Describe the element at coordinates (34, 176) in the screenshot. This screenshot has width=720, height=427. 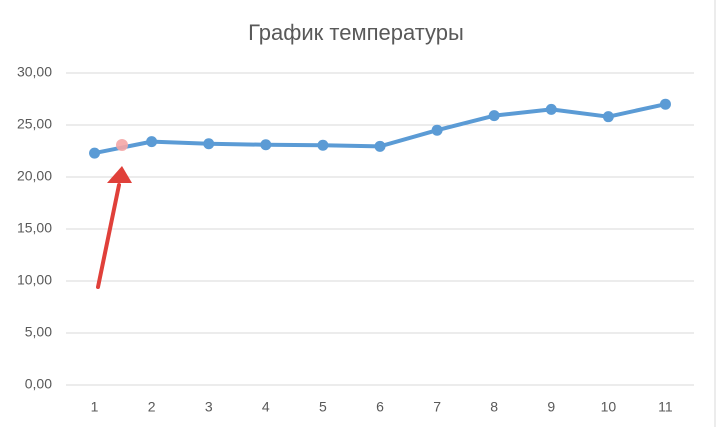
I see `y-tick-label: 20,00` at that location.